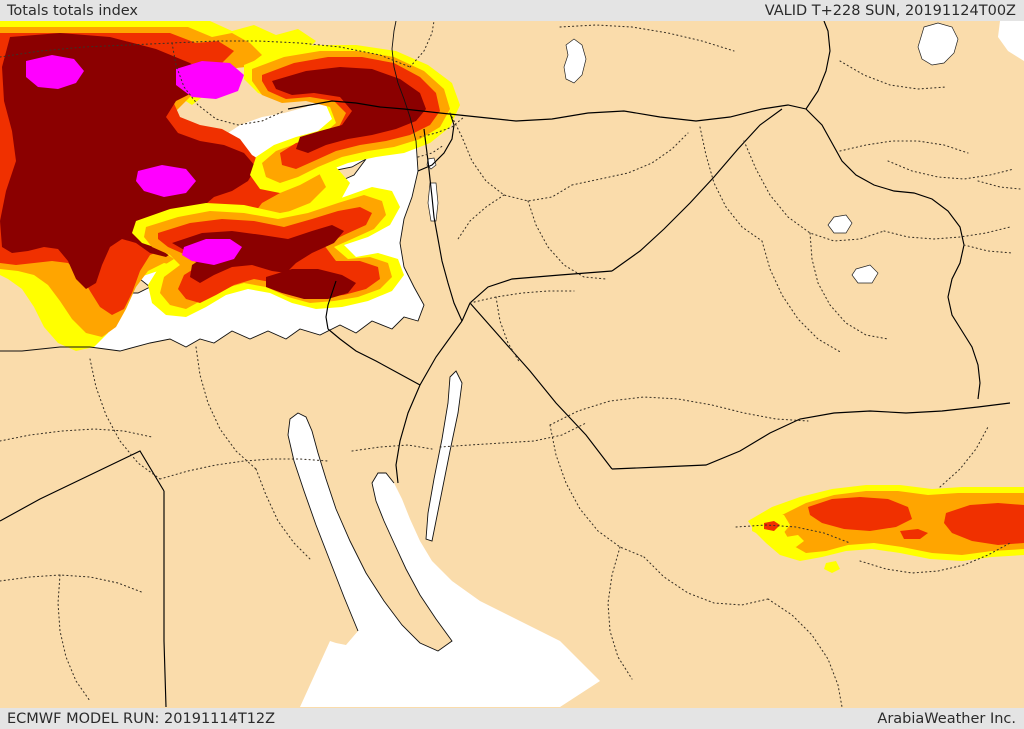 The width and height of the screenshot is (1024, 729). Describe the element at coordinates (865, 274) in the screenshot. I see `small-lake-south` at that location.